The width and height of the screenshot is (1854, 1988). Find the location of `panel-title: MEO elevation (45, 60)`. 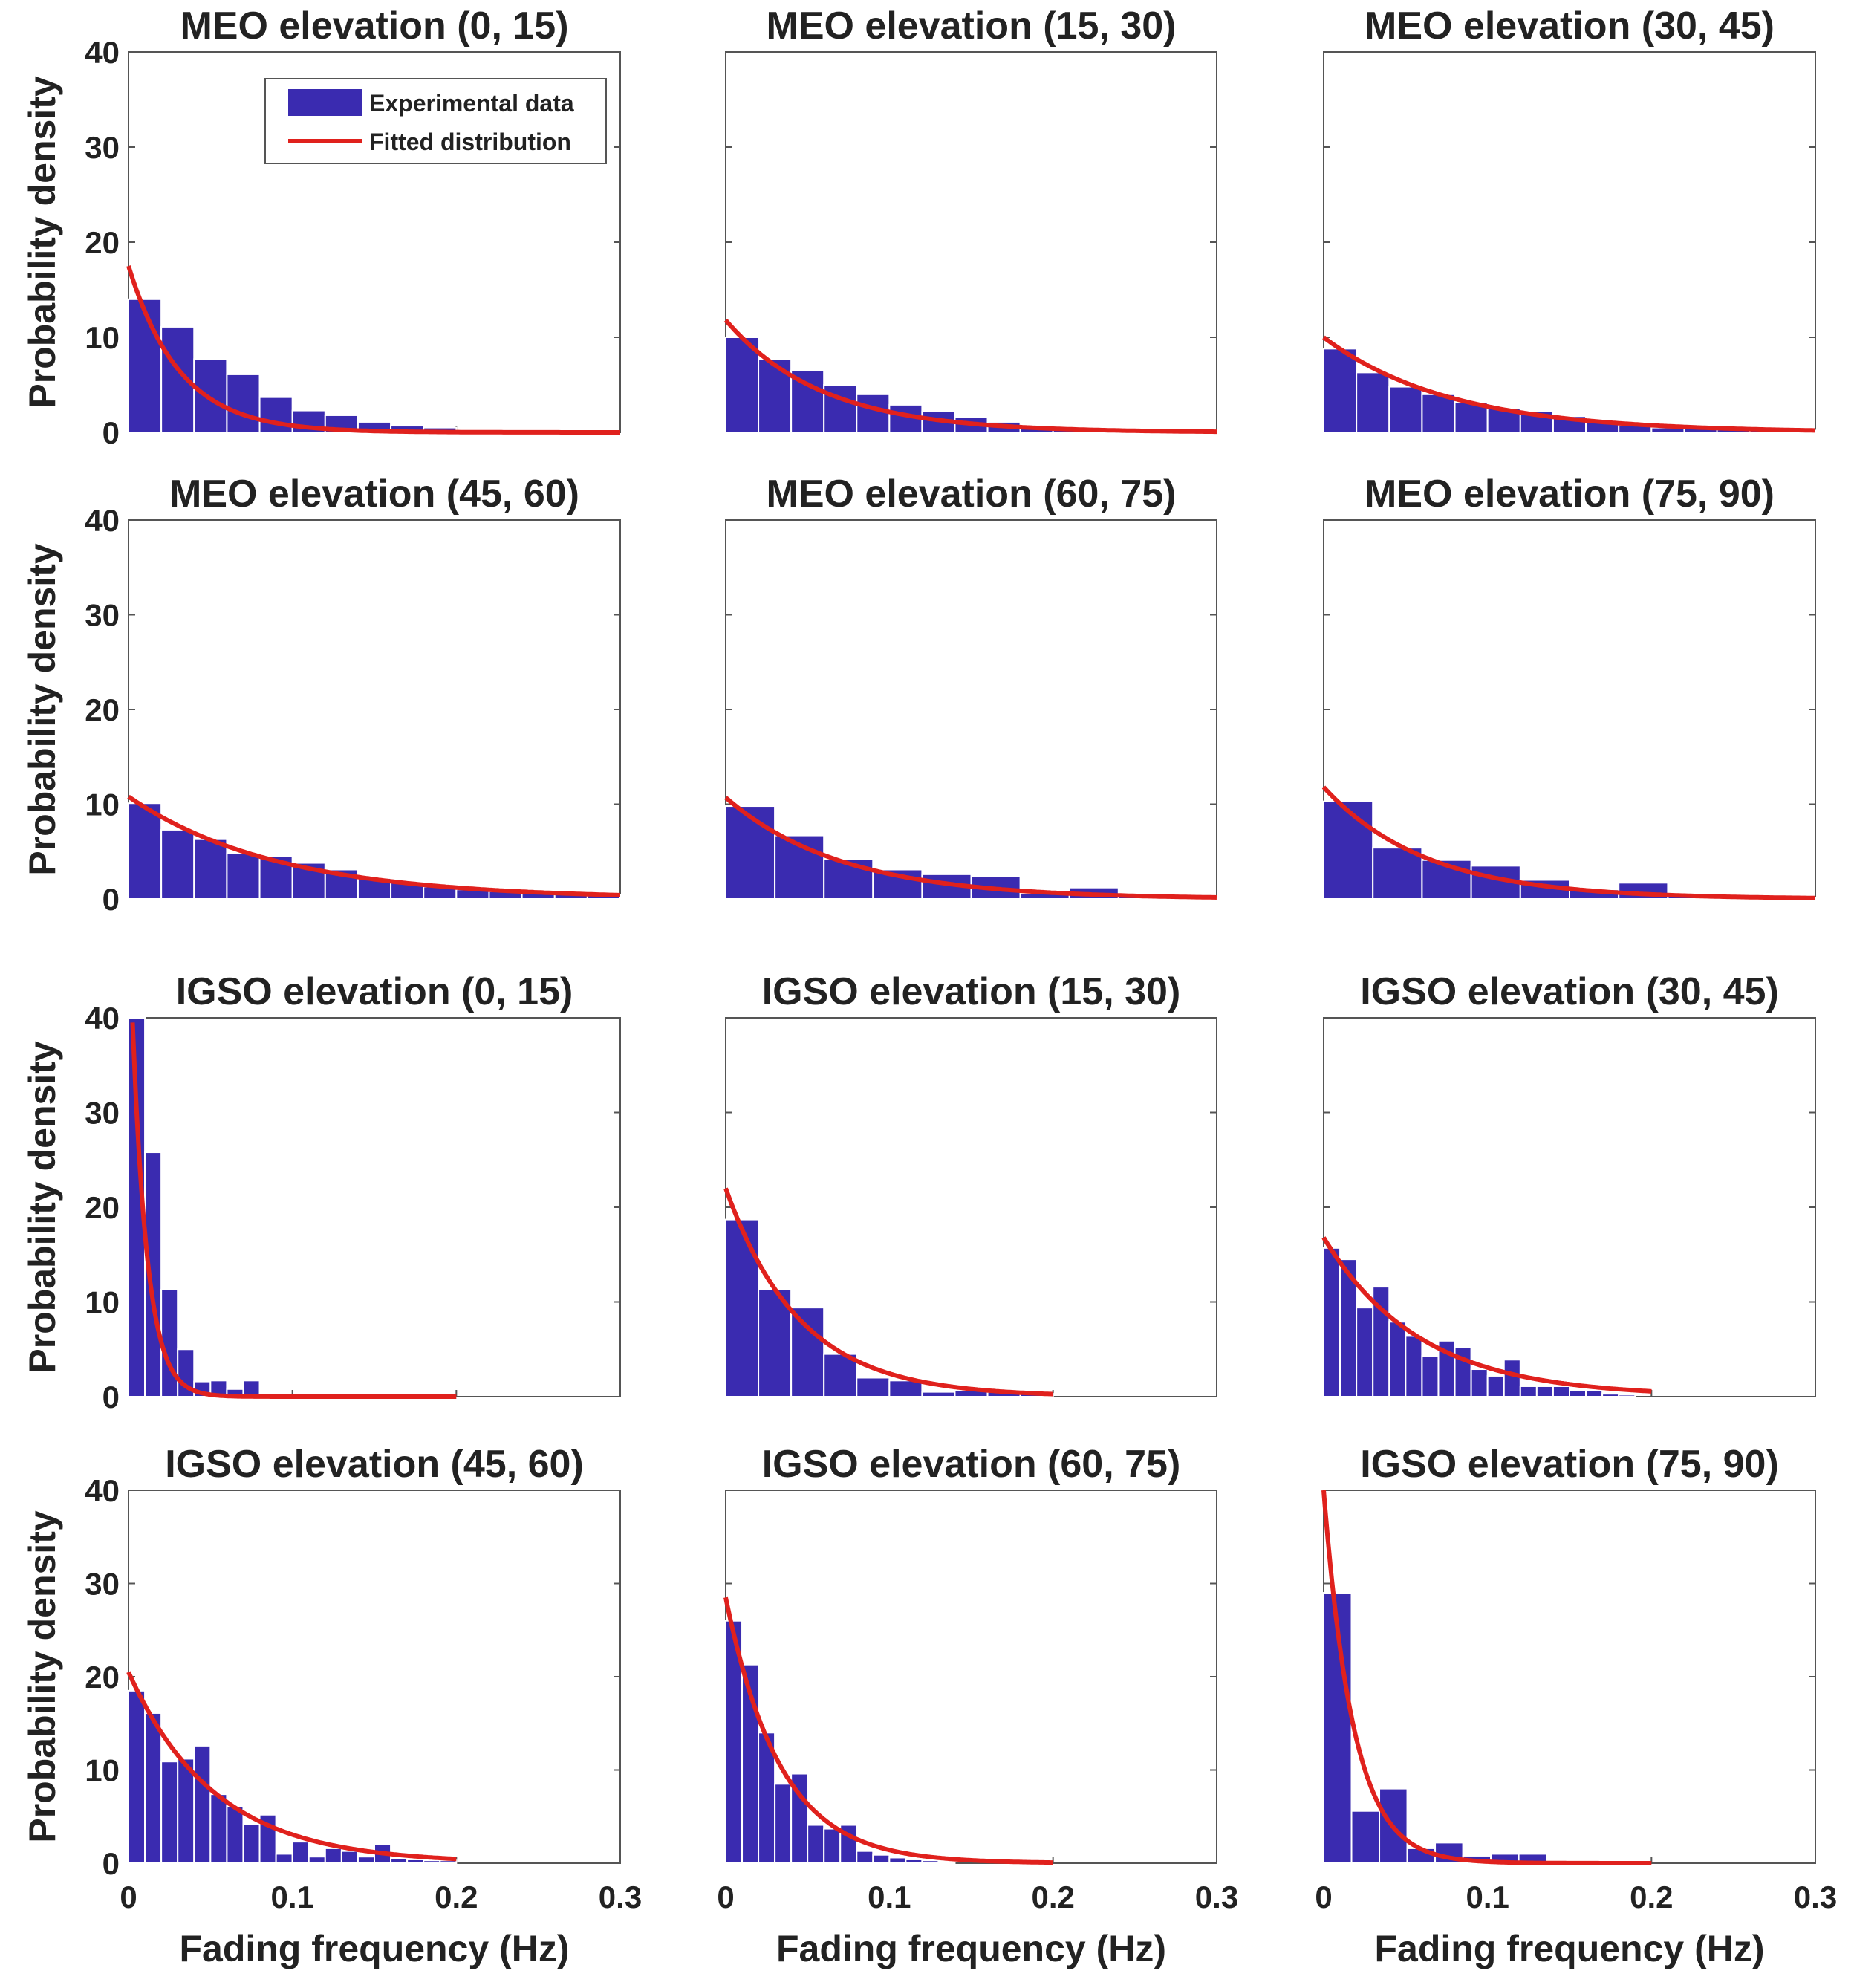

panel-title: MEO elevation (45, 60) is located at coordinates (374, 494).